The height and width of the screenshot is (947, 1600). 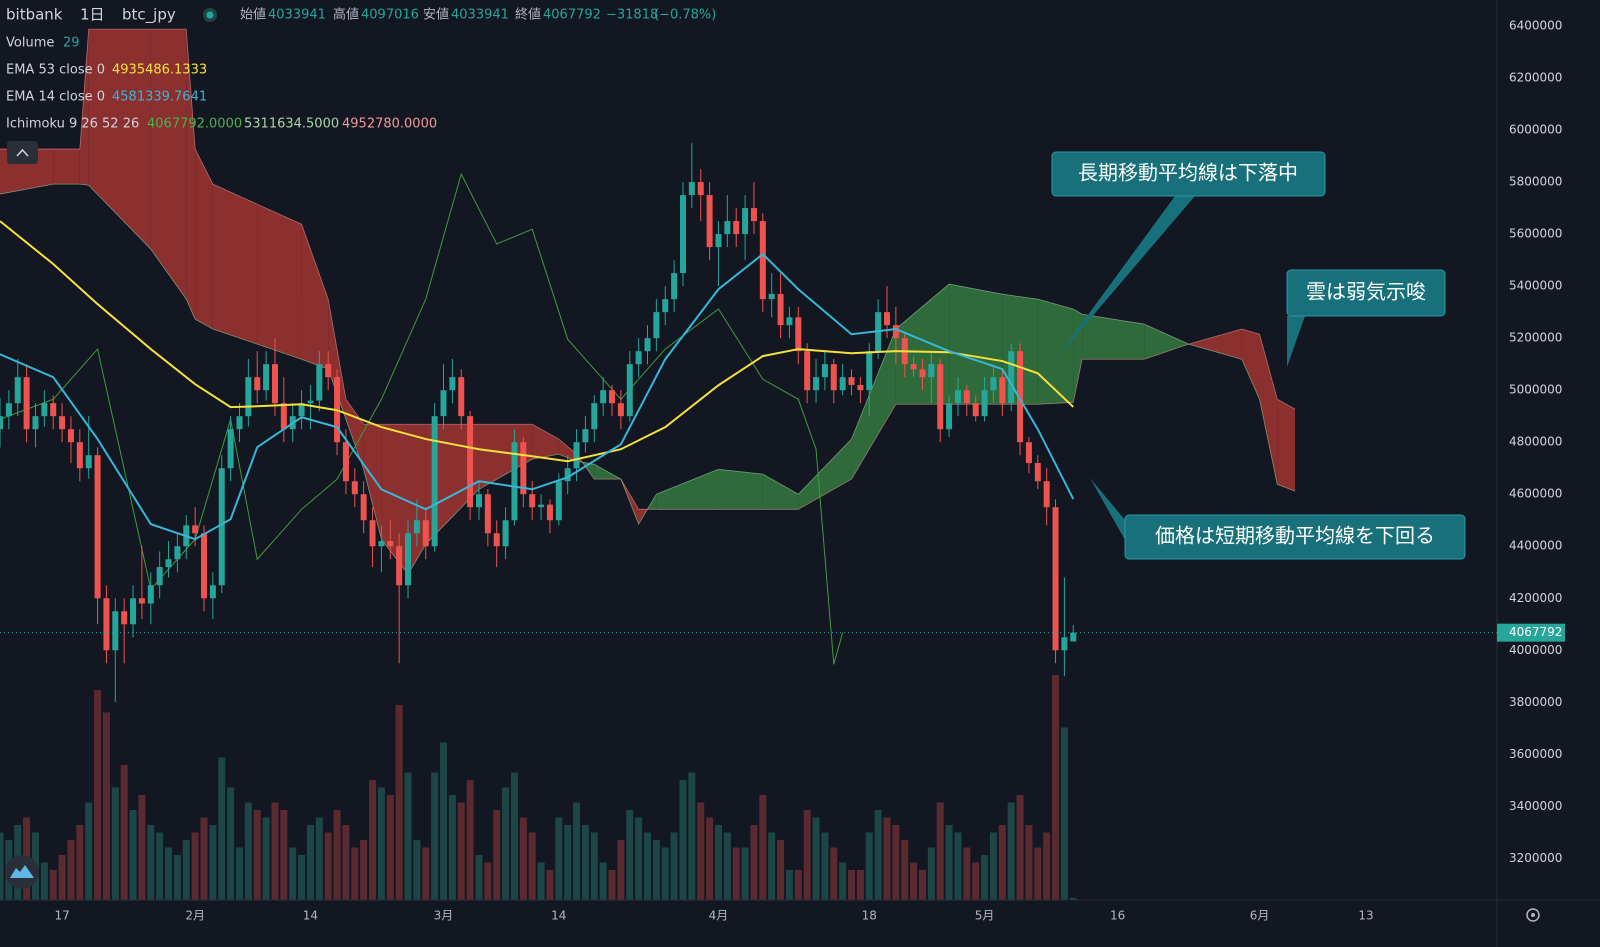 I want to click on y-tick-label: 3400000, so click(x=1535, y=806).